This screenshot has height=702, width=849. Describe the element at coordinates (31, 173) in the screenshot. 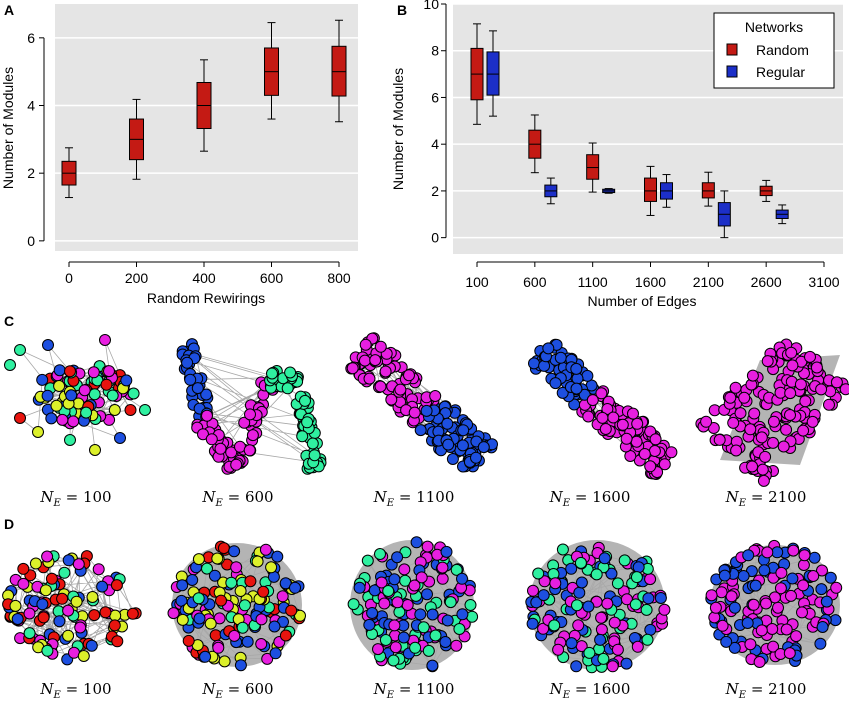

I see `panel-a-y-tick-label: 2` at that location.